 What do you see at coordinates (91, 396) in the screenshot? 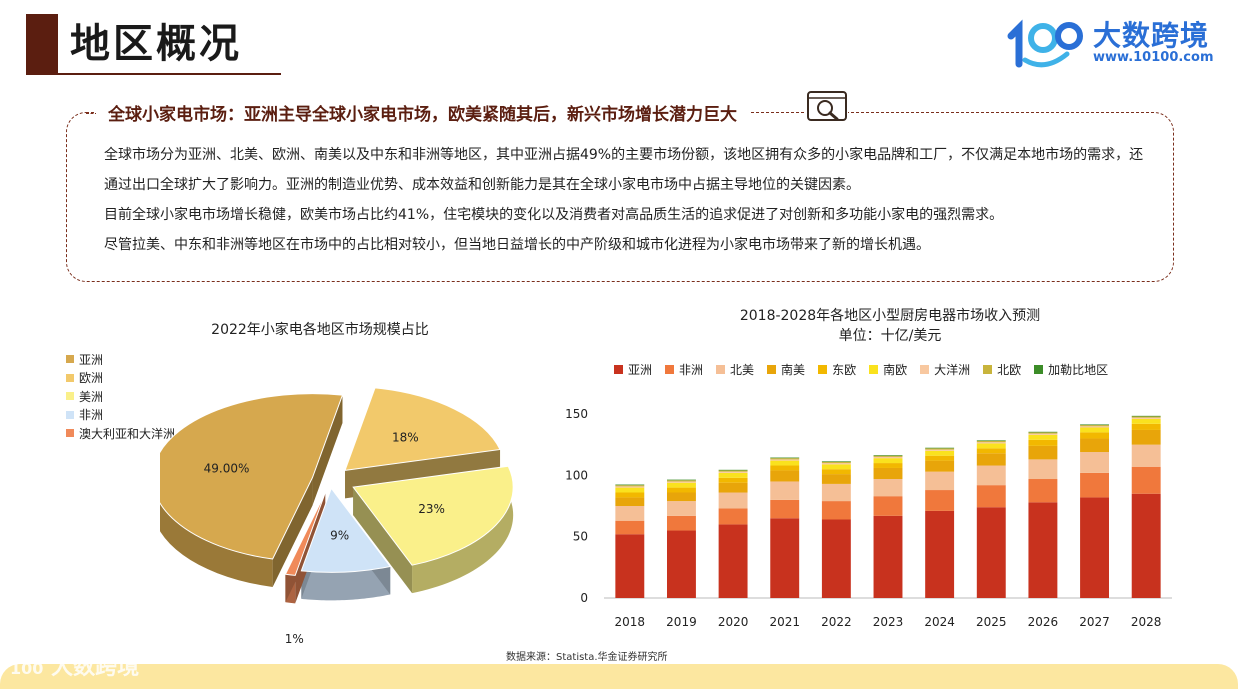
I see `legend-label: 美洲` at bounding box center [91, 396].